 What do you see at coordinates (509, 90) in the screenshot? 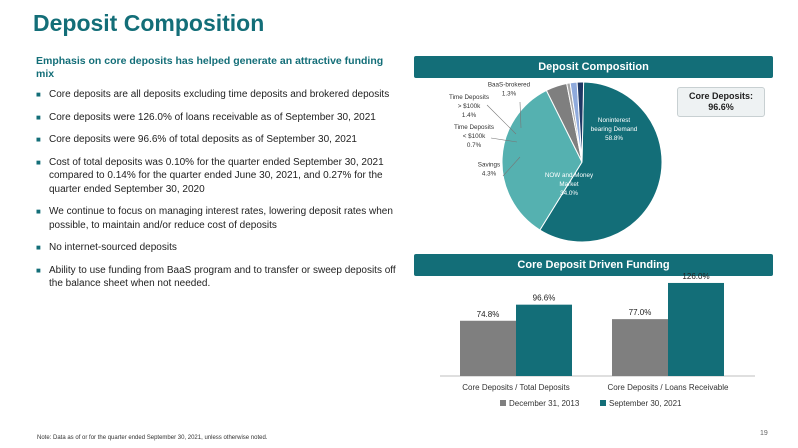
I see `pie-label-baas-brokered: BaaS-brokered 1.3%` at bounding box center [509, 90].